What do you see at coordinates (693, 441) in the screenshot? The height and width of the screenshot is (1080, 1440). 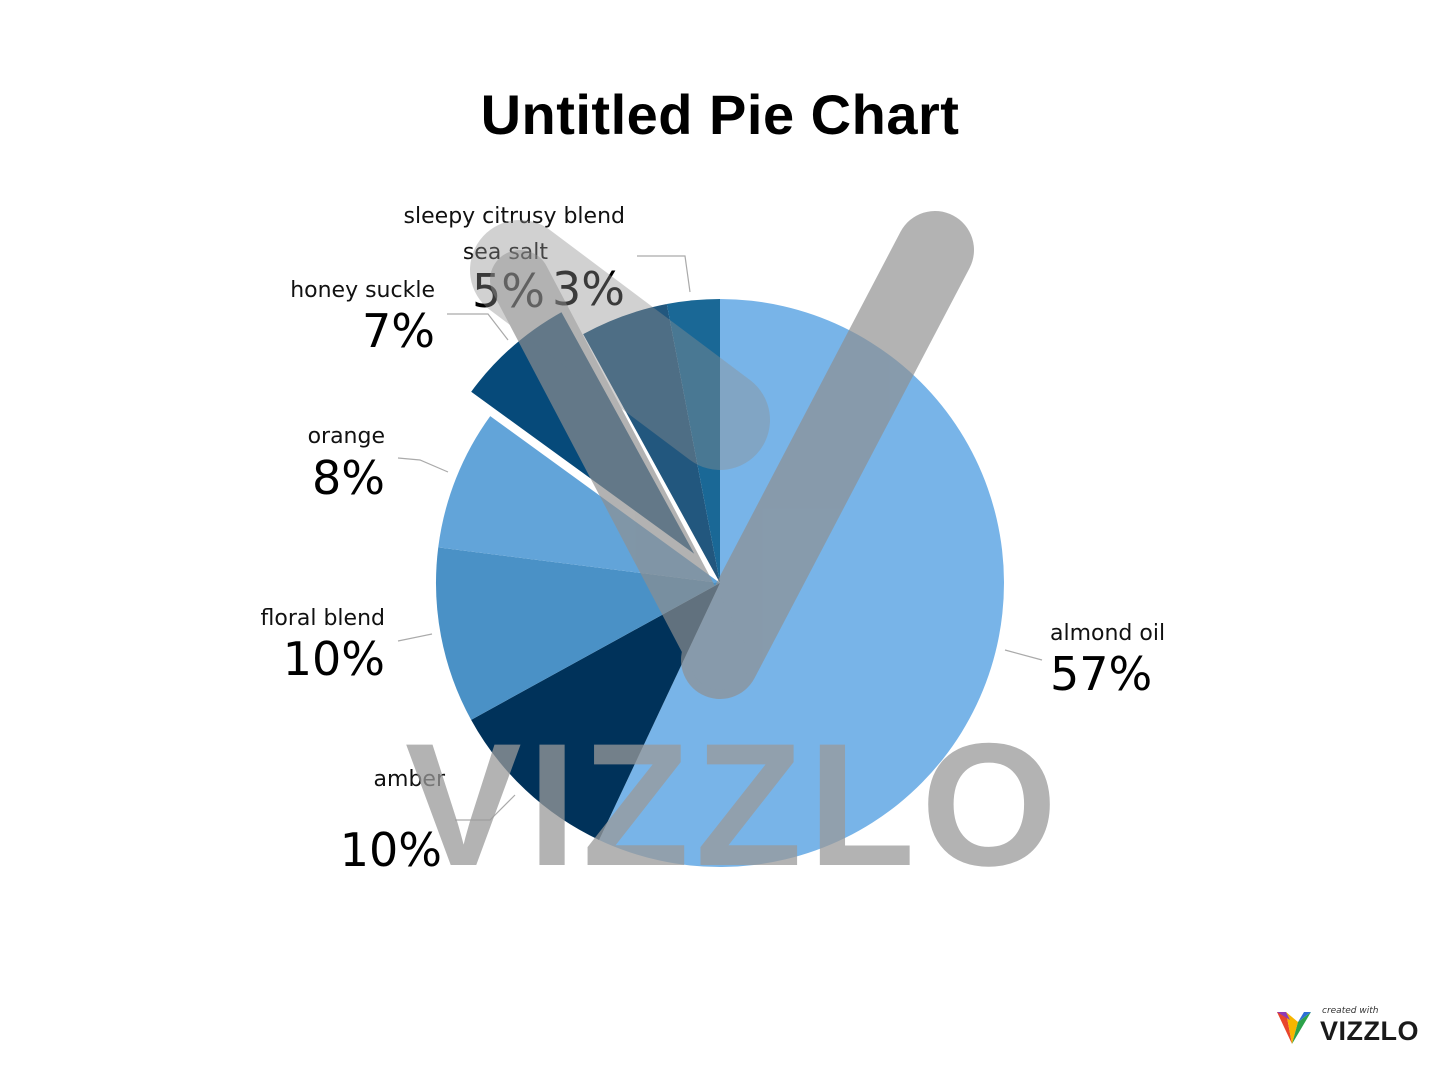 I see `pie-slice-sleepy-citrusy-blend` at bounding box center [693, 441].